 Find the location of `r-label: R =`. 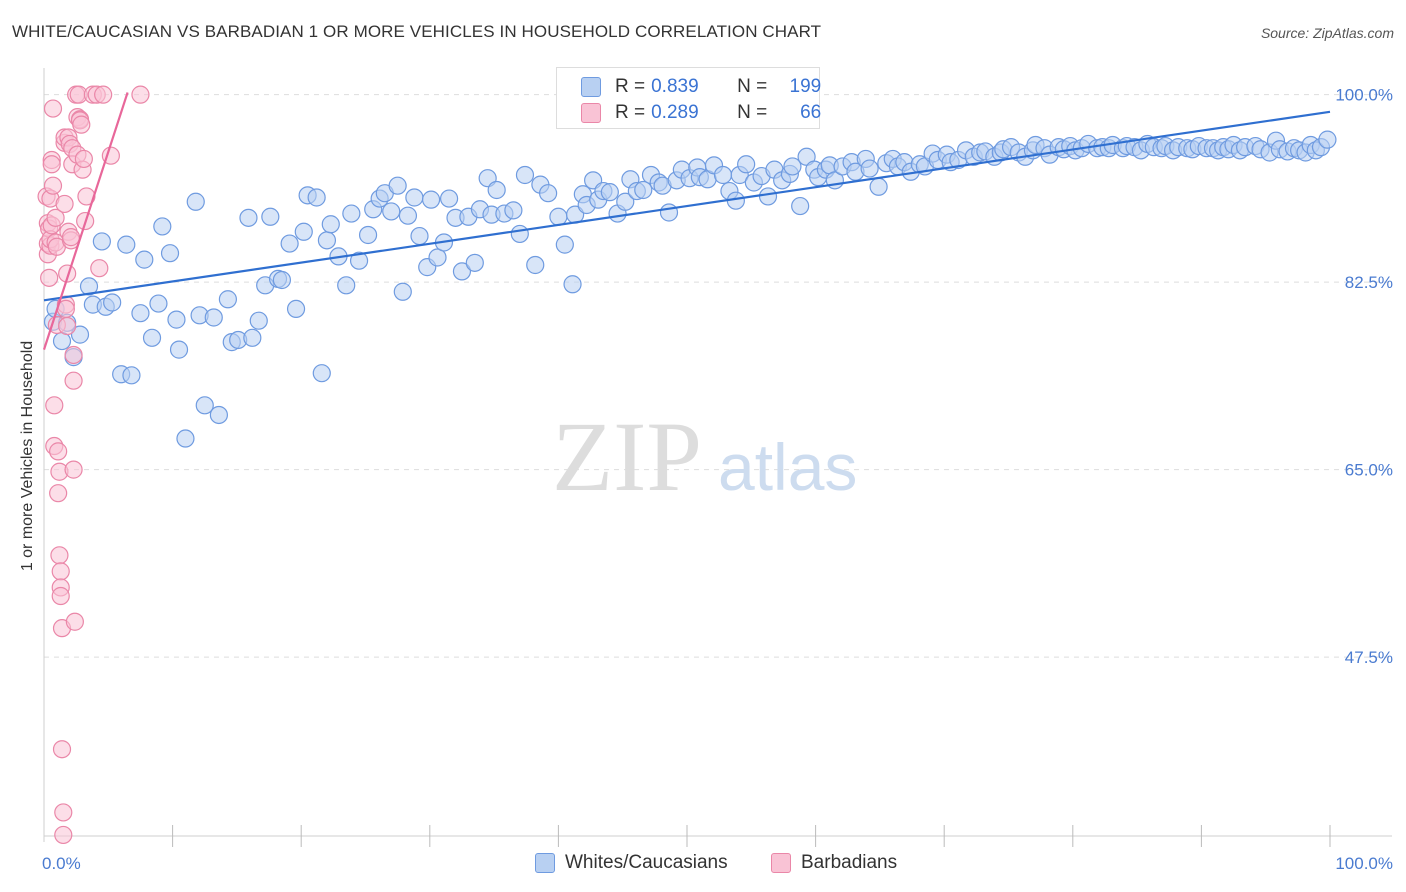

r-label: R = is located at coordinates (630, 86).